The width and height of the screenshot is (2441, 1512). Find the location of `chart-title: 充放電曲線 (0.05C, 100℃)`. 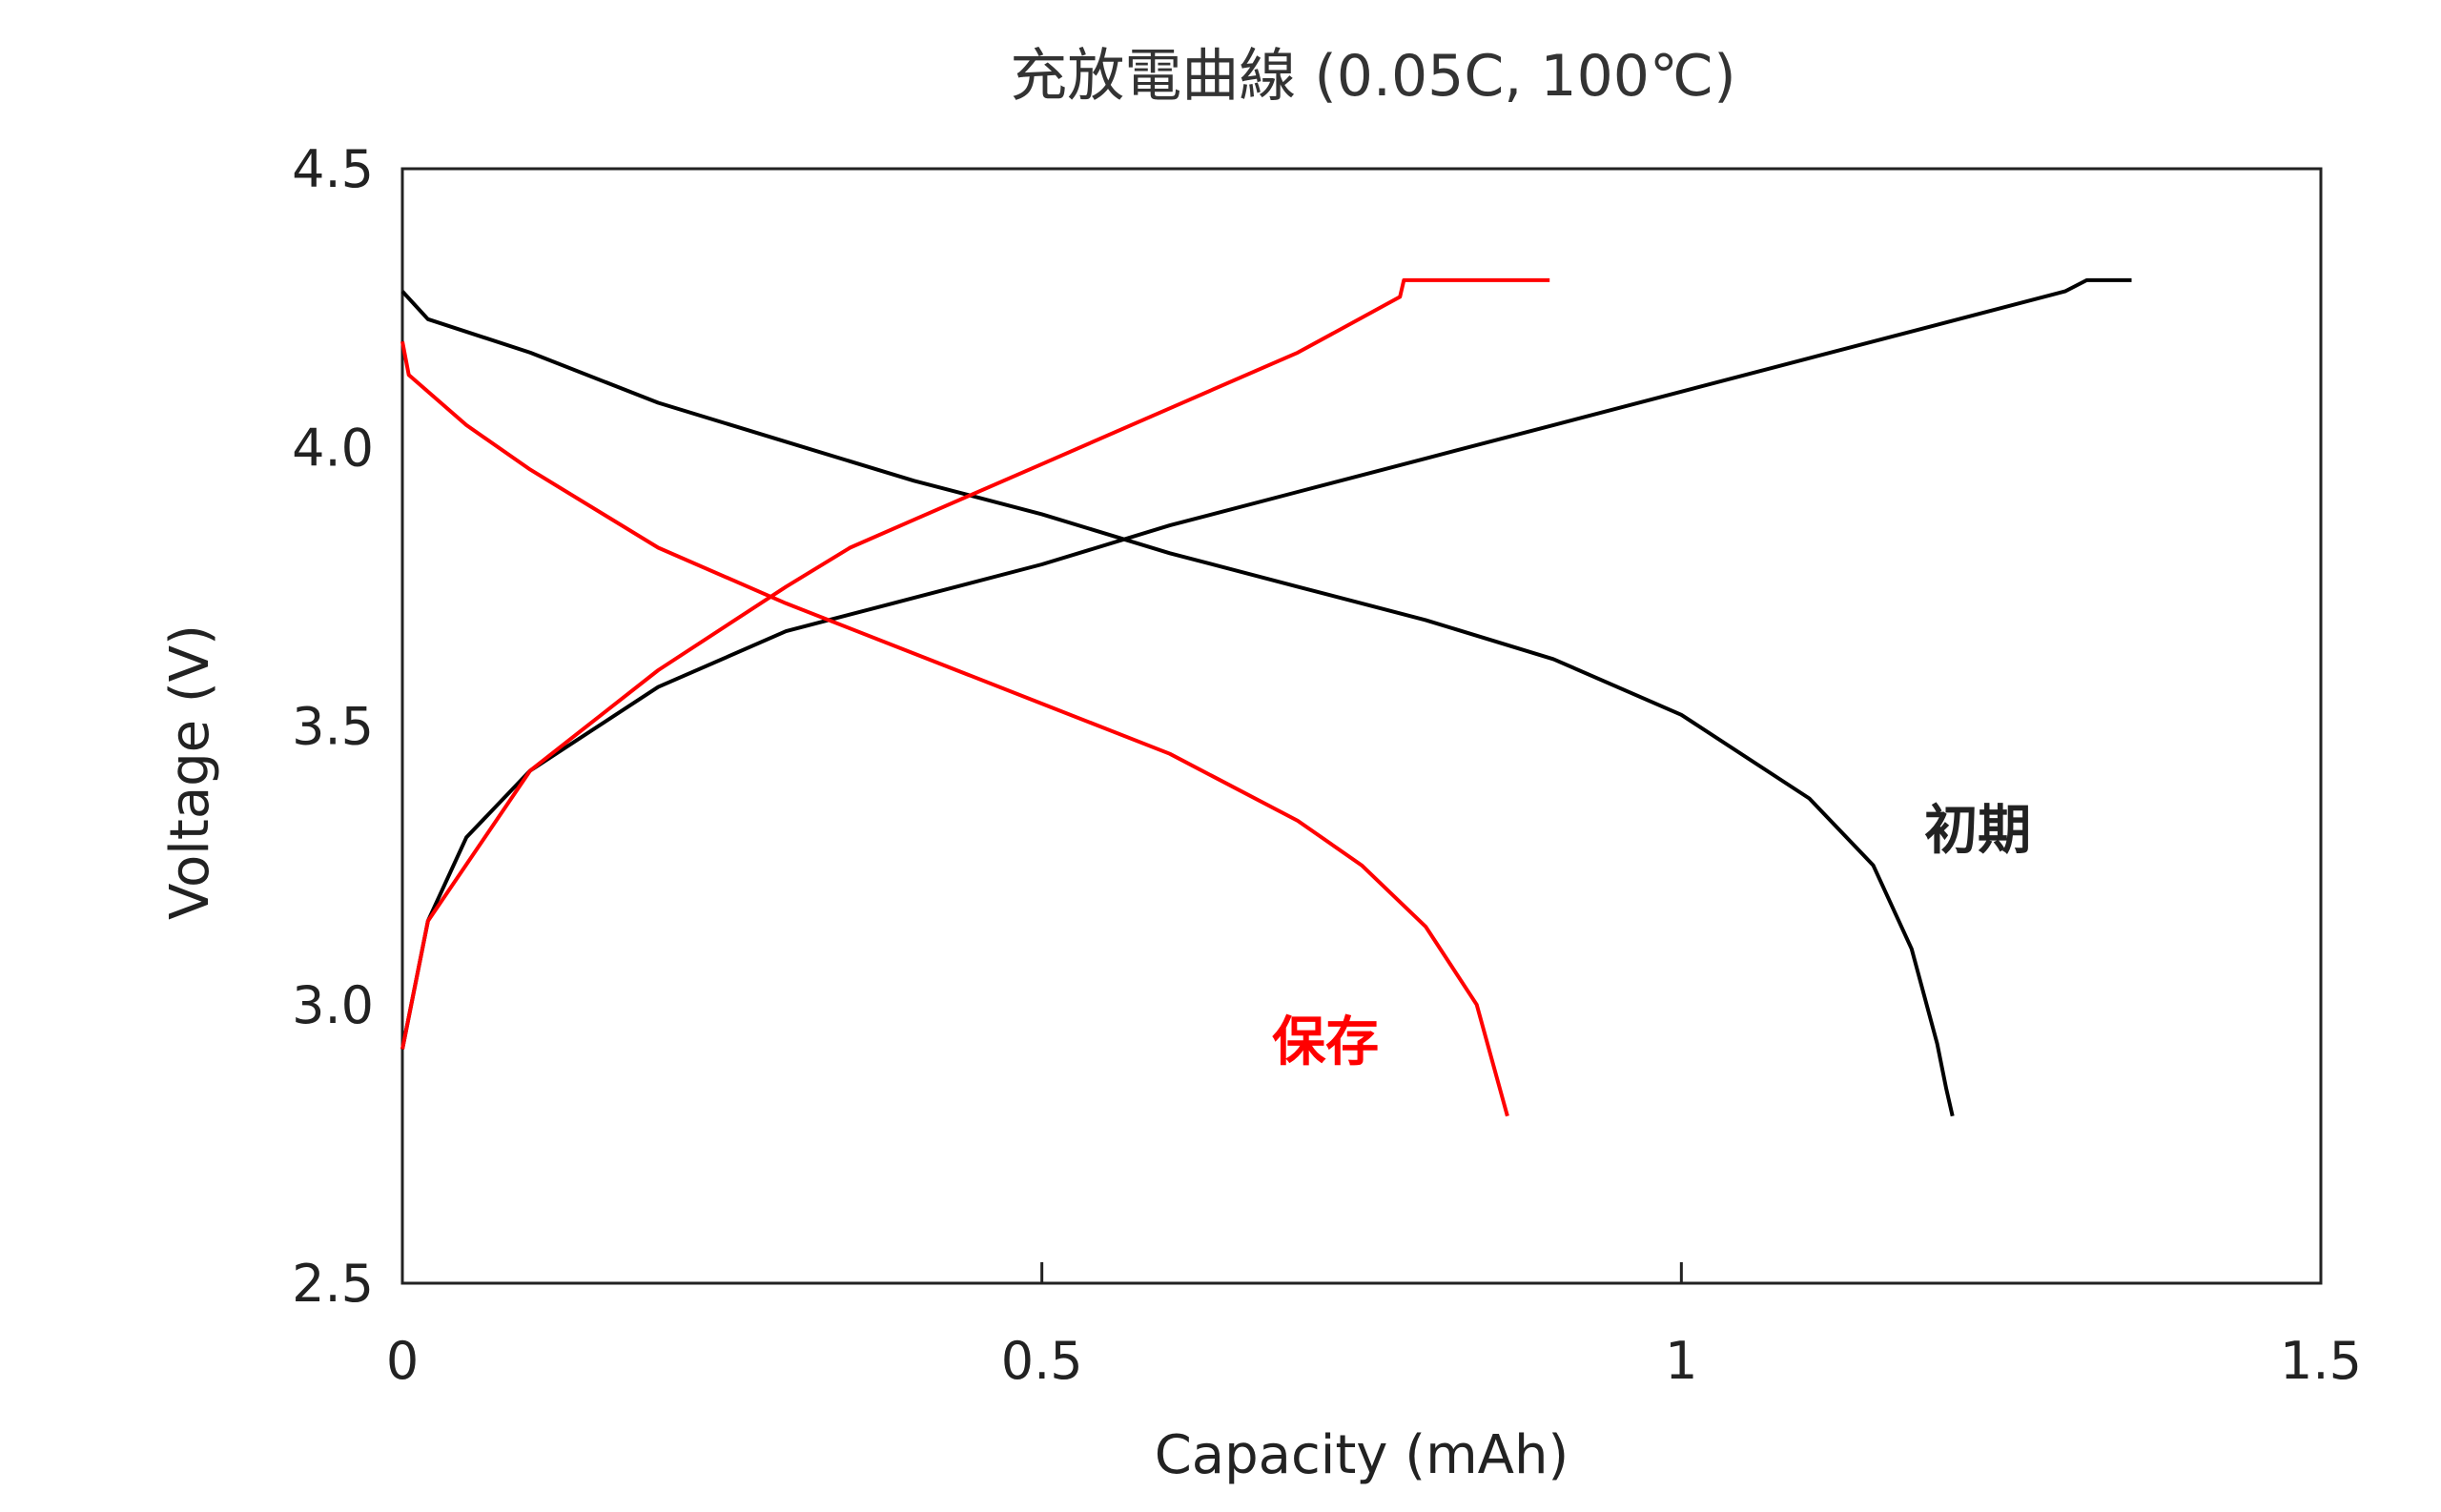

chart-title: 充放電曲線 (0.05C, 100℃) is located at coordinates (1372, 76).